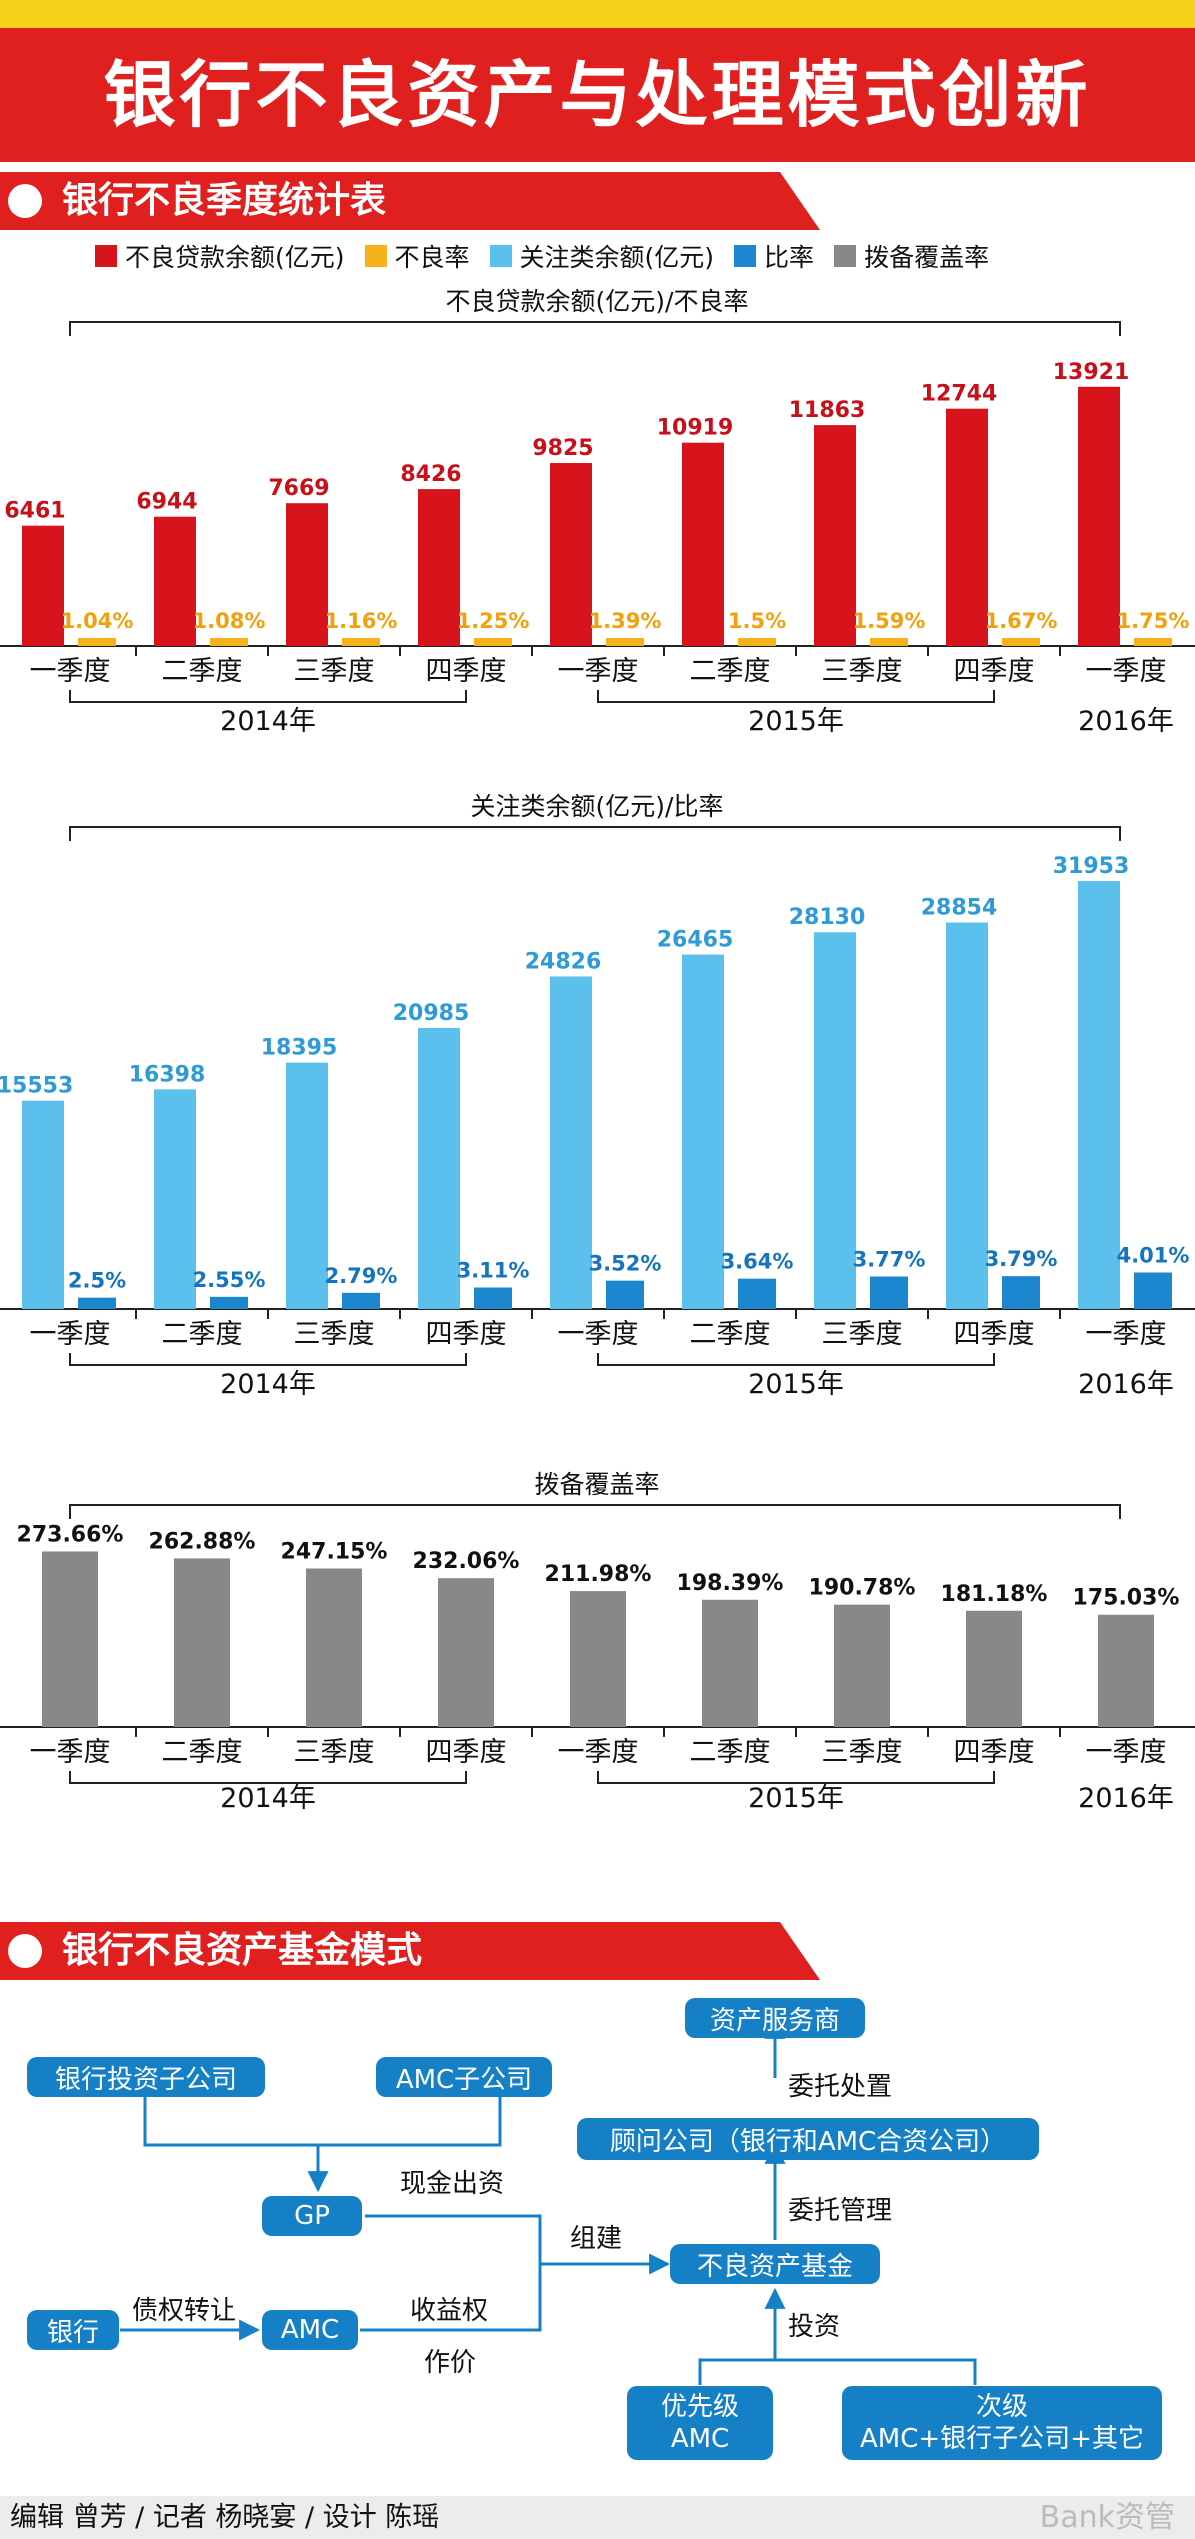 The width and height of the screenshot is (1195, 2539). What do you see at coordinates (563, 961) in the screenshot?
I see `data-label: 24826` at bounding box center [563, 961].